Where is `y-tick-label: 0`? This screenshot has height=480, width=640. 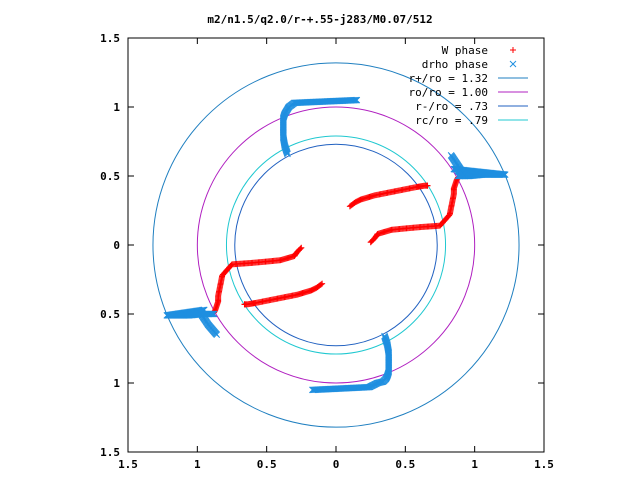 y-tick-label: 0 is located at coordinates (116, 245).